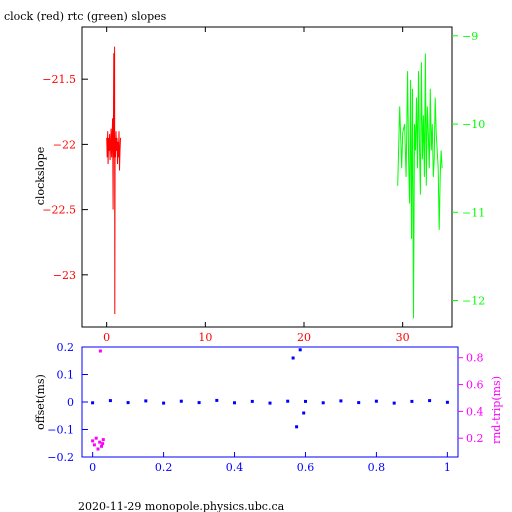  Describe the element at coordinates (475, 438) in the screenshot. I see `bottom-right-tick-label: 0.2` at that location.